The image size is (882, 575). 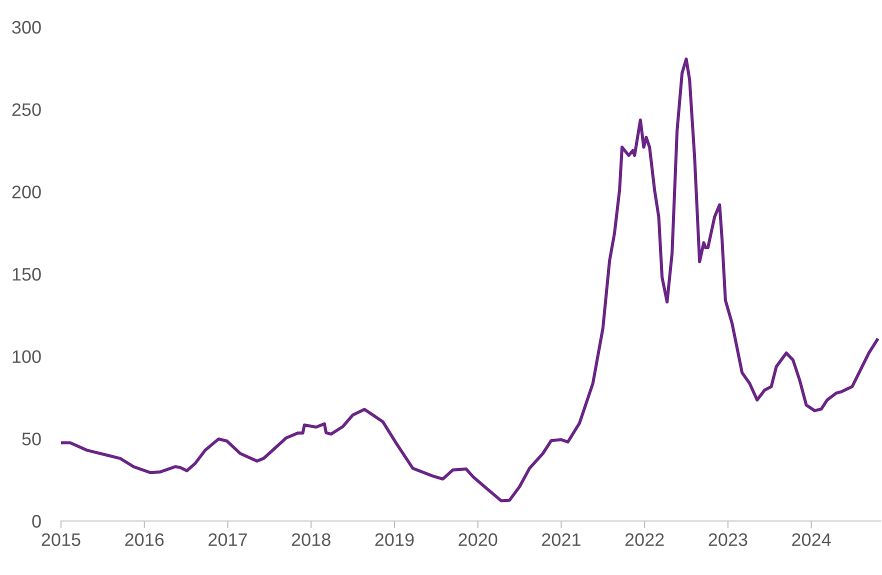 What do you see at coordinates (26, 27) in the screenshot?
I see `y-tick-label: 300` at bounding box center [26, 27].